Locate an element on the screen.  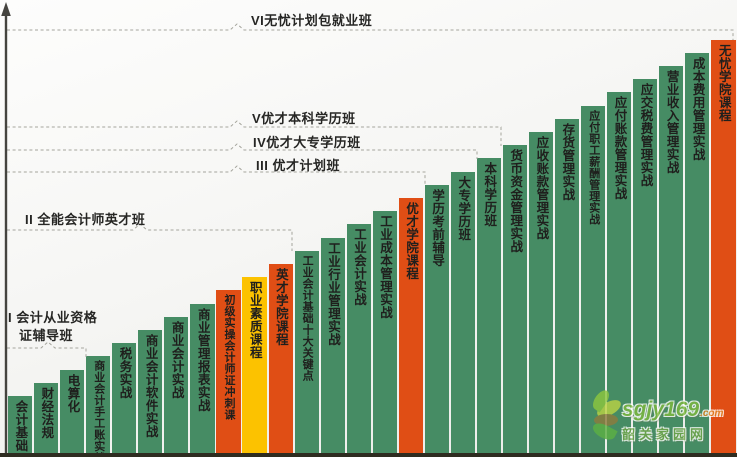
course-bar: 会计基础 is located at coordinates (20, 426).